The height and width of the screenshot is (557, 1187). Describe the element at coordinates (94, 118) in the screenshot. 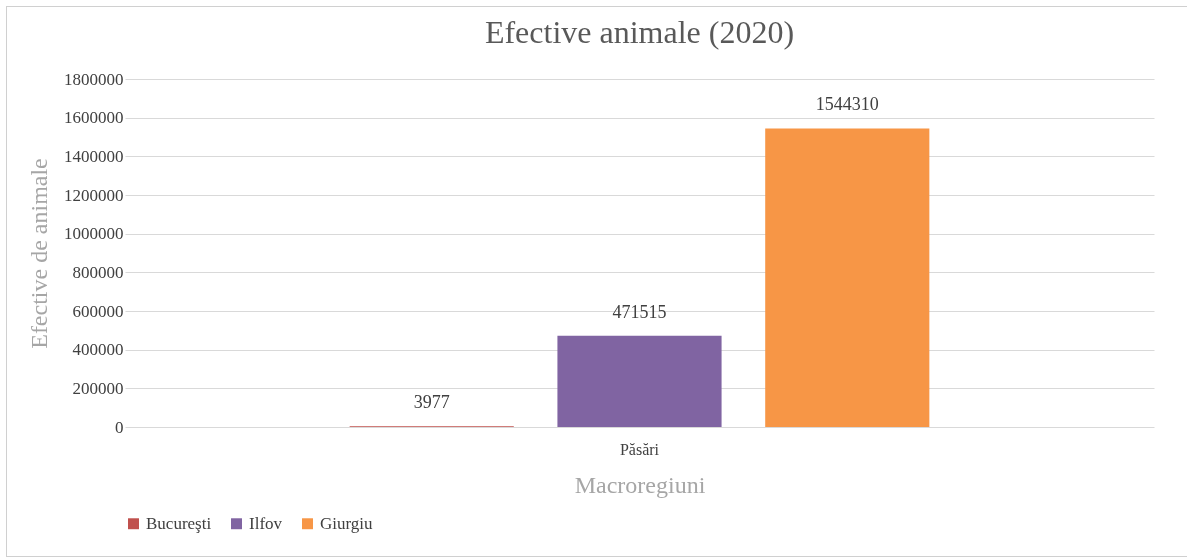

I see `y-tick-label: 1600000` at that location.